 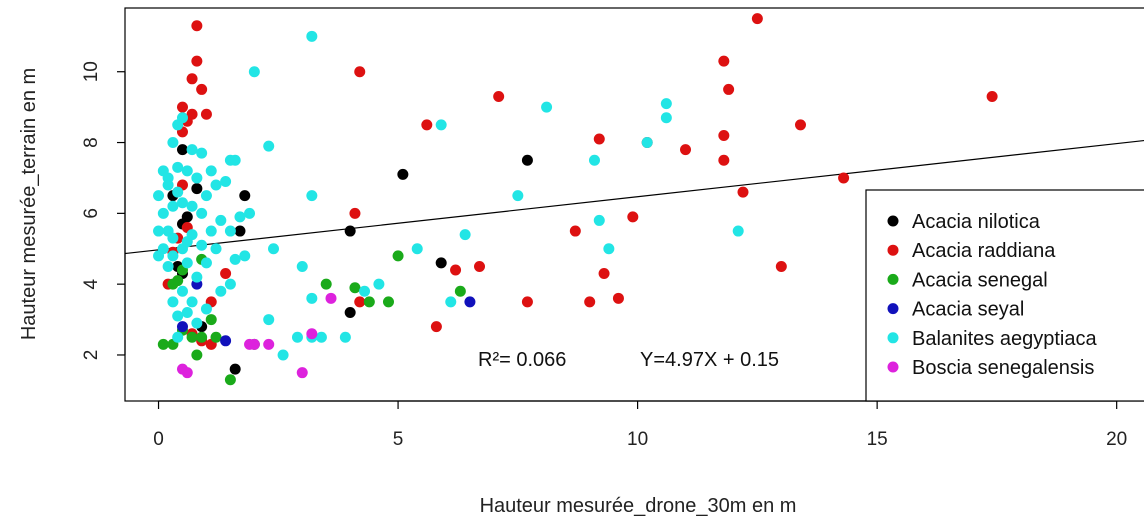 What do you see at coordinates (91, 142) in the screenshot?
I see `y-tick-label: 8` at bounding box center [91, 142].